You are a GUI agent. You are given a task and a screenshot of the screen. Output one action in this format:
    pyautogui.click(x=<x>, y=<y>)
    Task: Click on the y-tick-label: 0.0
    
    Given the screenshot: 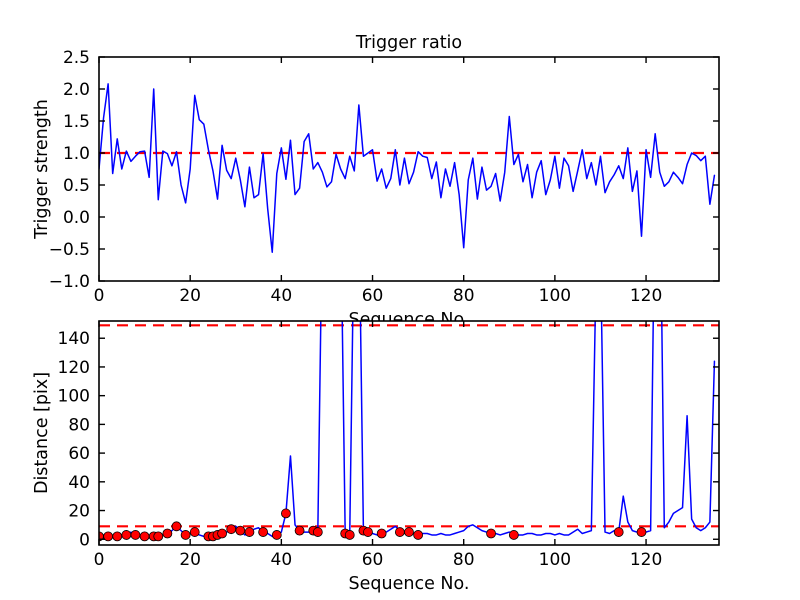 What is the action you would take?
    pyautogui.click(x=76, y=218)
    